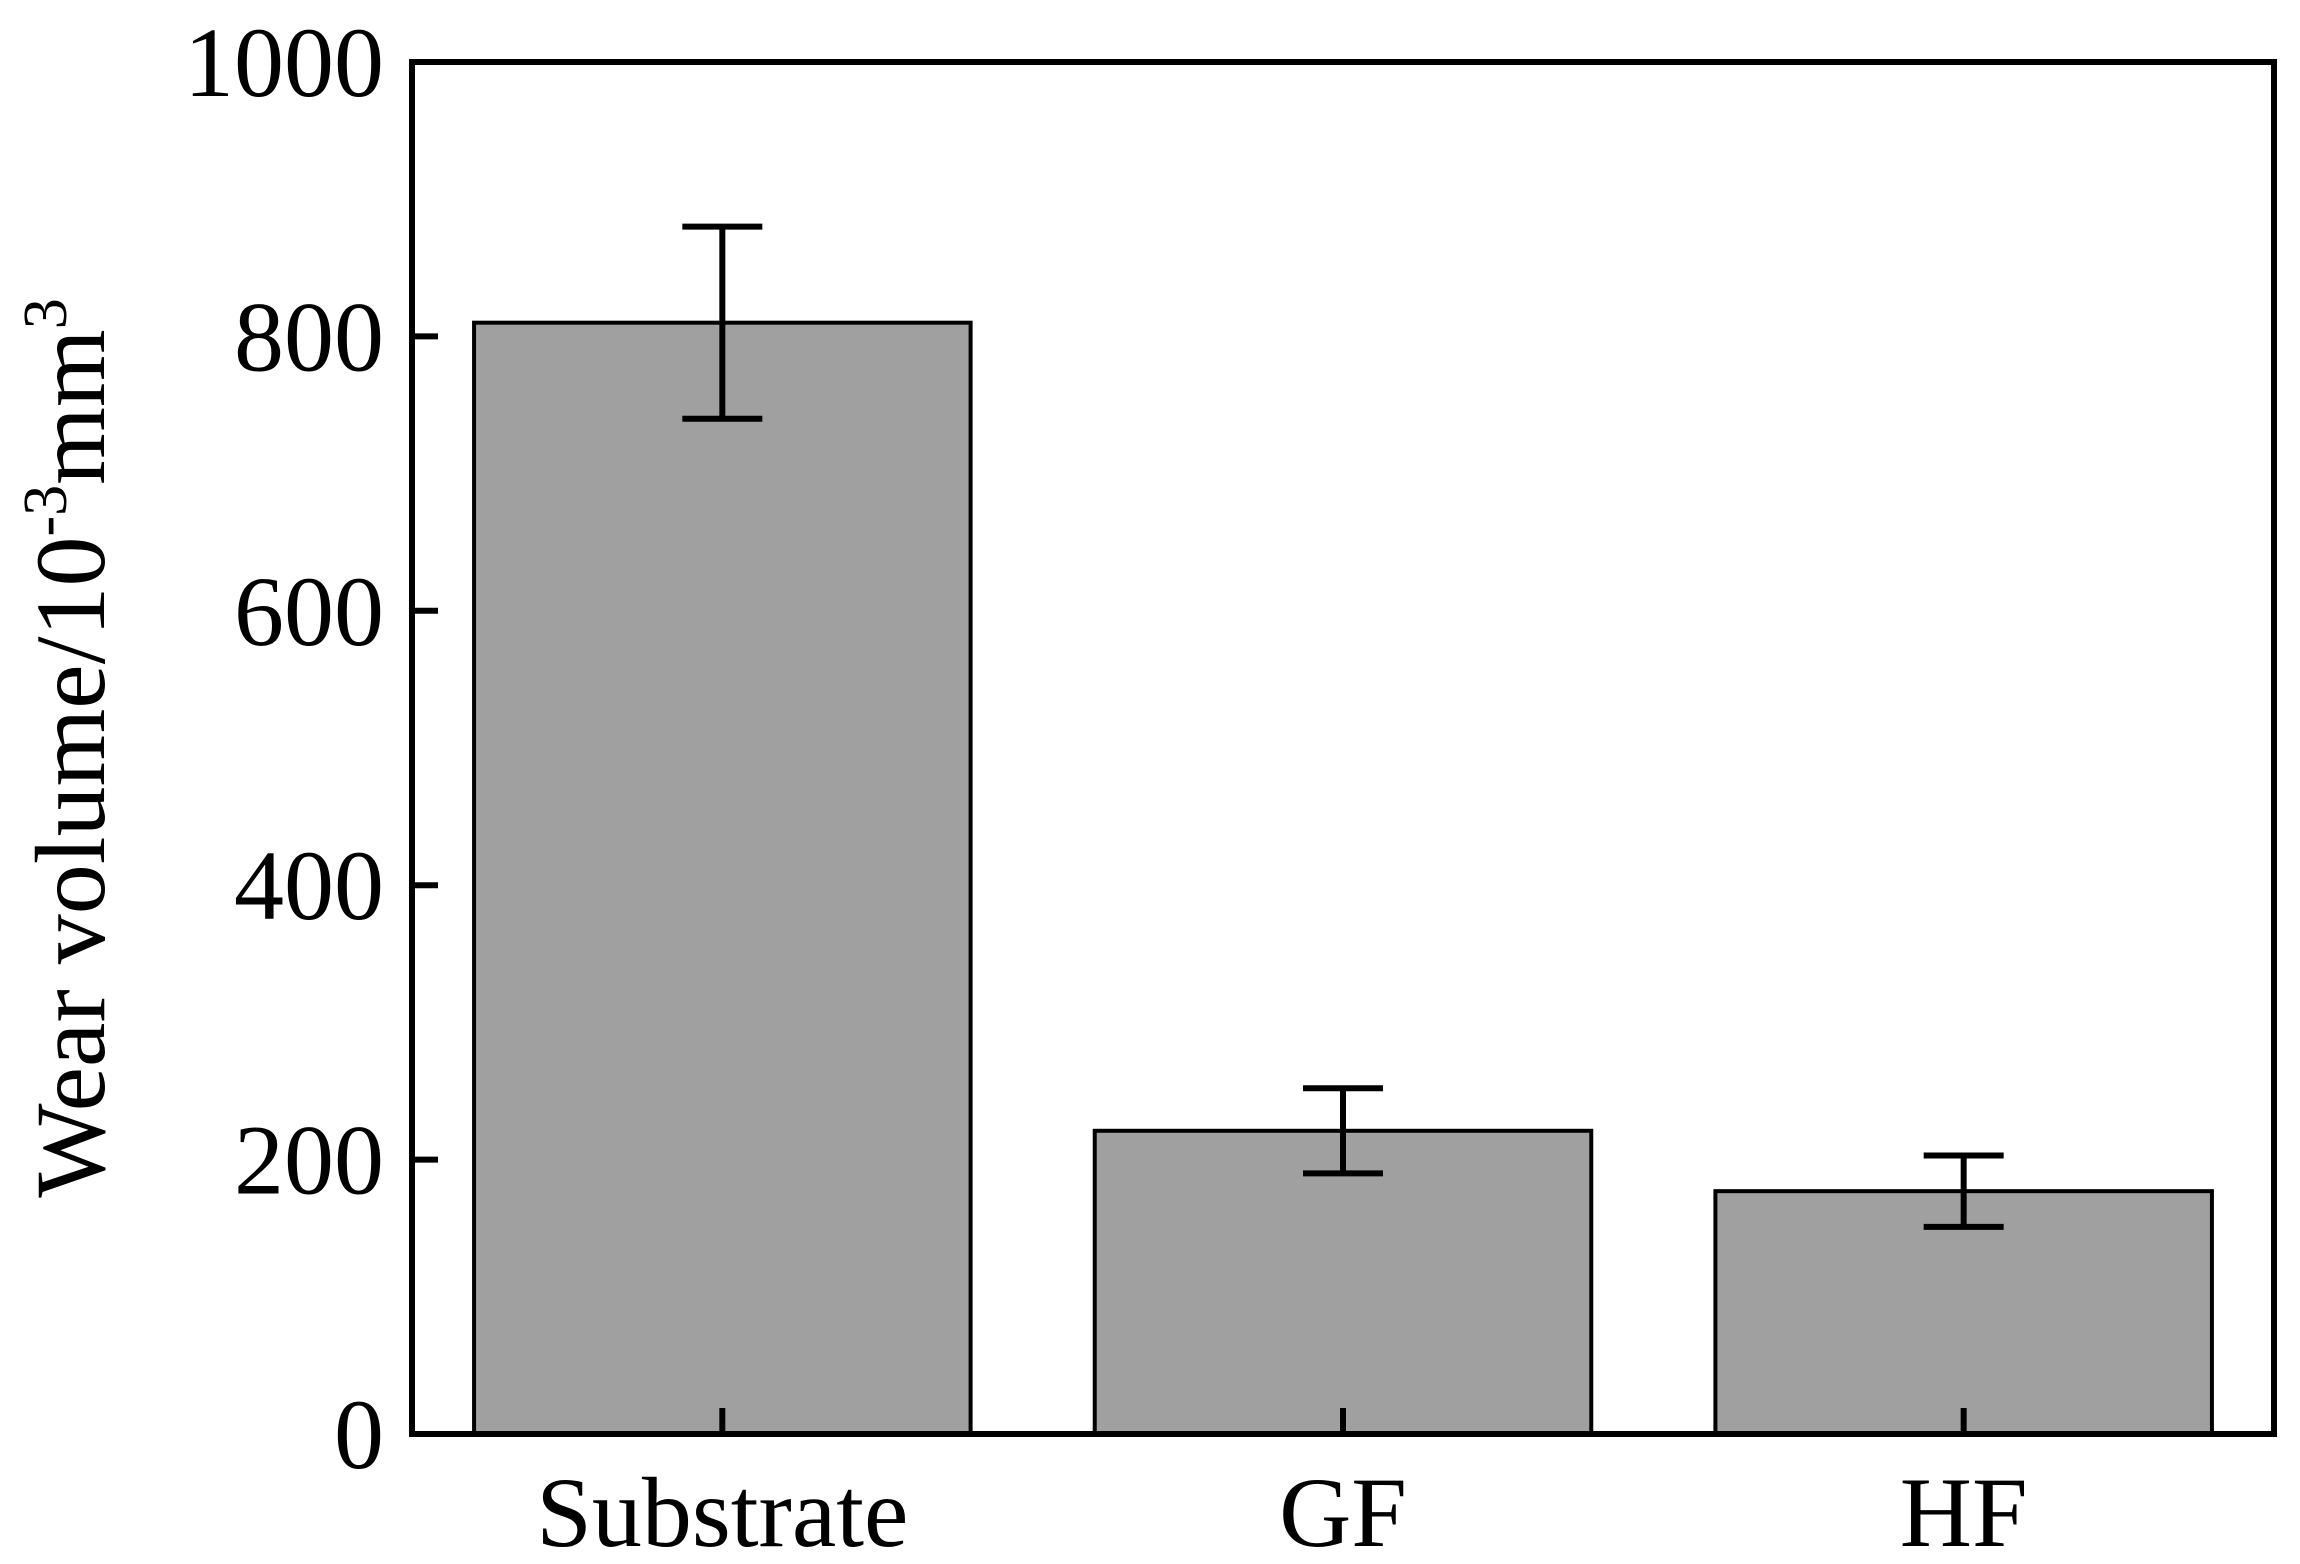 The image size is (2300, 1564). Describe the element at coordinates (359, 1434) in the screenshot. I see `y-tick-label-0: 0` at that location.